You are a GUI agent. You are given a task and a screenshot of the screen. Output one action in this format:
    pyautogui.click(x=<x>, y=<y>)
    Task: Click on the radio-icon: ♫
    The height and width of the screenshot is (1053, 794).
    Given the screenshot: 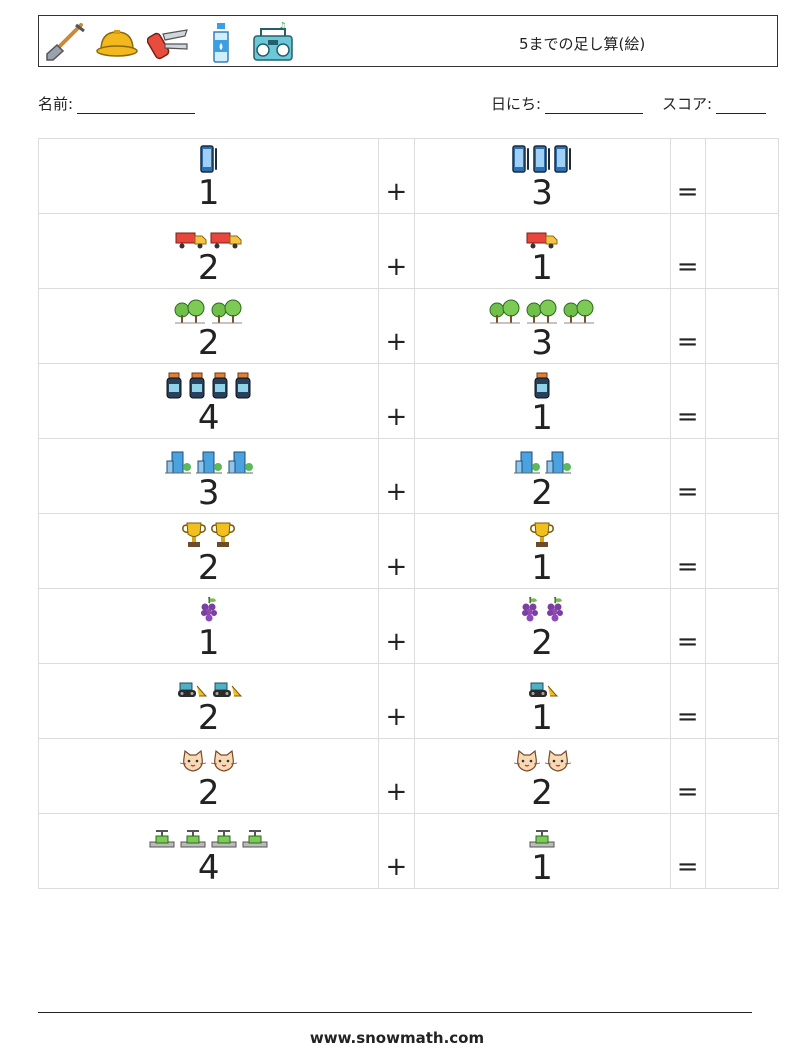 What is the action you would take?
    pyautogui.click(x=273, y=41)
    